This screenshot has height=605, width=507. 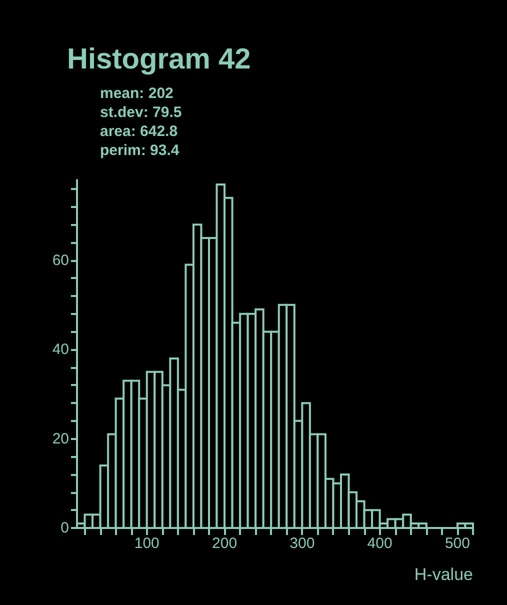 What do you see at coordinates (457, 543) in the screenshot?
I see `x-tick-label: 500` at bounding box center [457, 543].